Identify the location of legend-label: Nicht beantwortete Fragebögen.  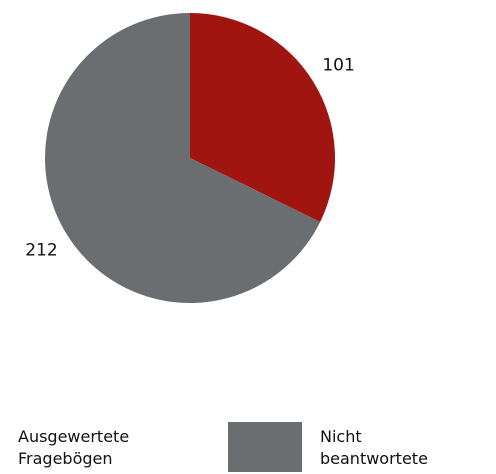
(374, 450).